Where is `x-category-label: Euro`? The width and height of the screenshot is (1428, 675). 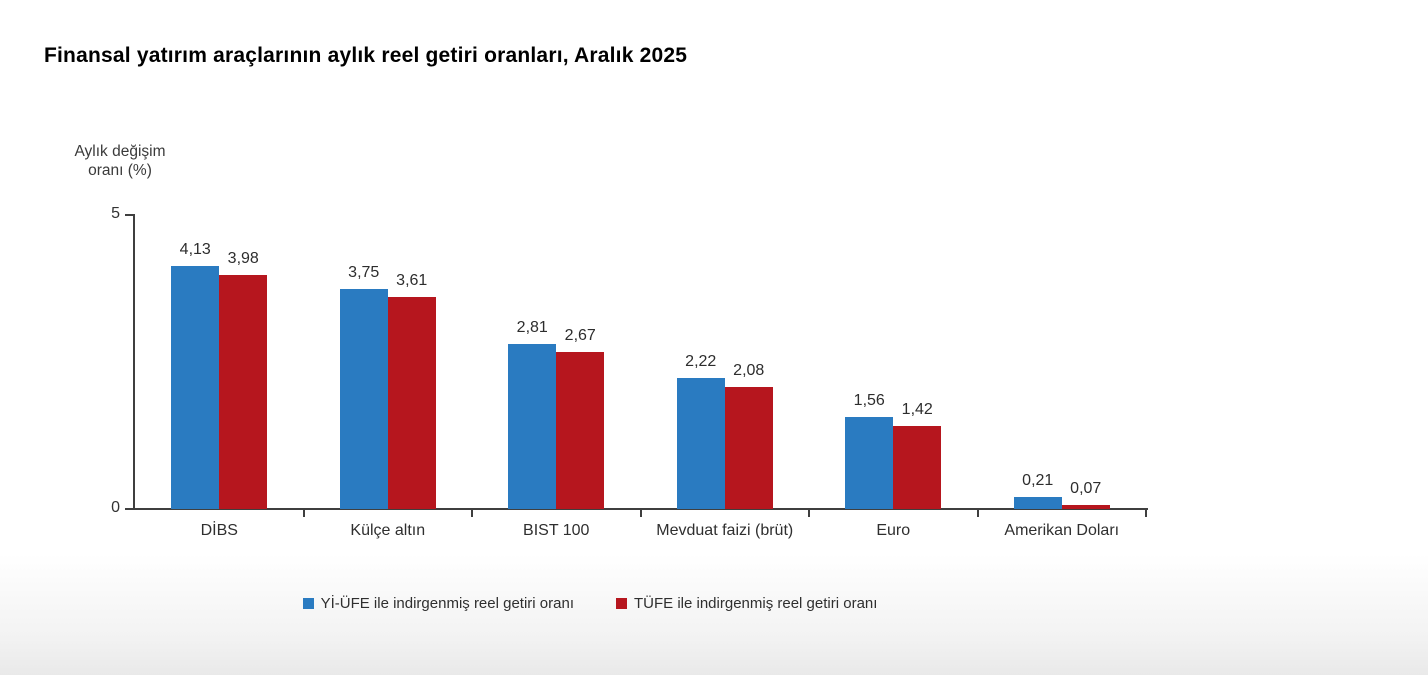
x-category-label: Euro is located at coordinates (893, 530).